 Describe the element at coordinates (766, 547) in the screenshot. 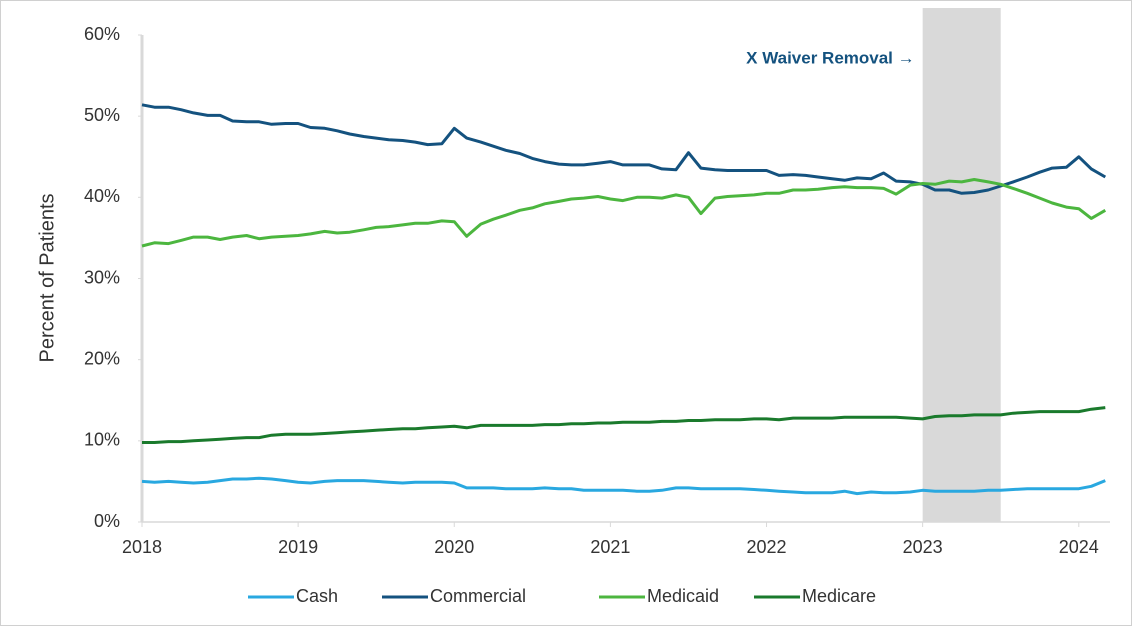

I see `x-tick-label: 2022` at that location.